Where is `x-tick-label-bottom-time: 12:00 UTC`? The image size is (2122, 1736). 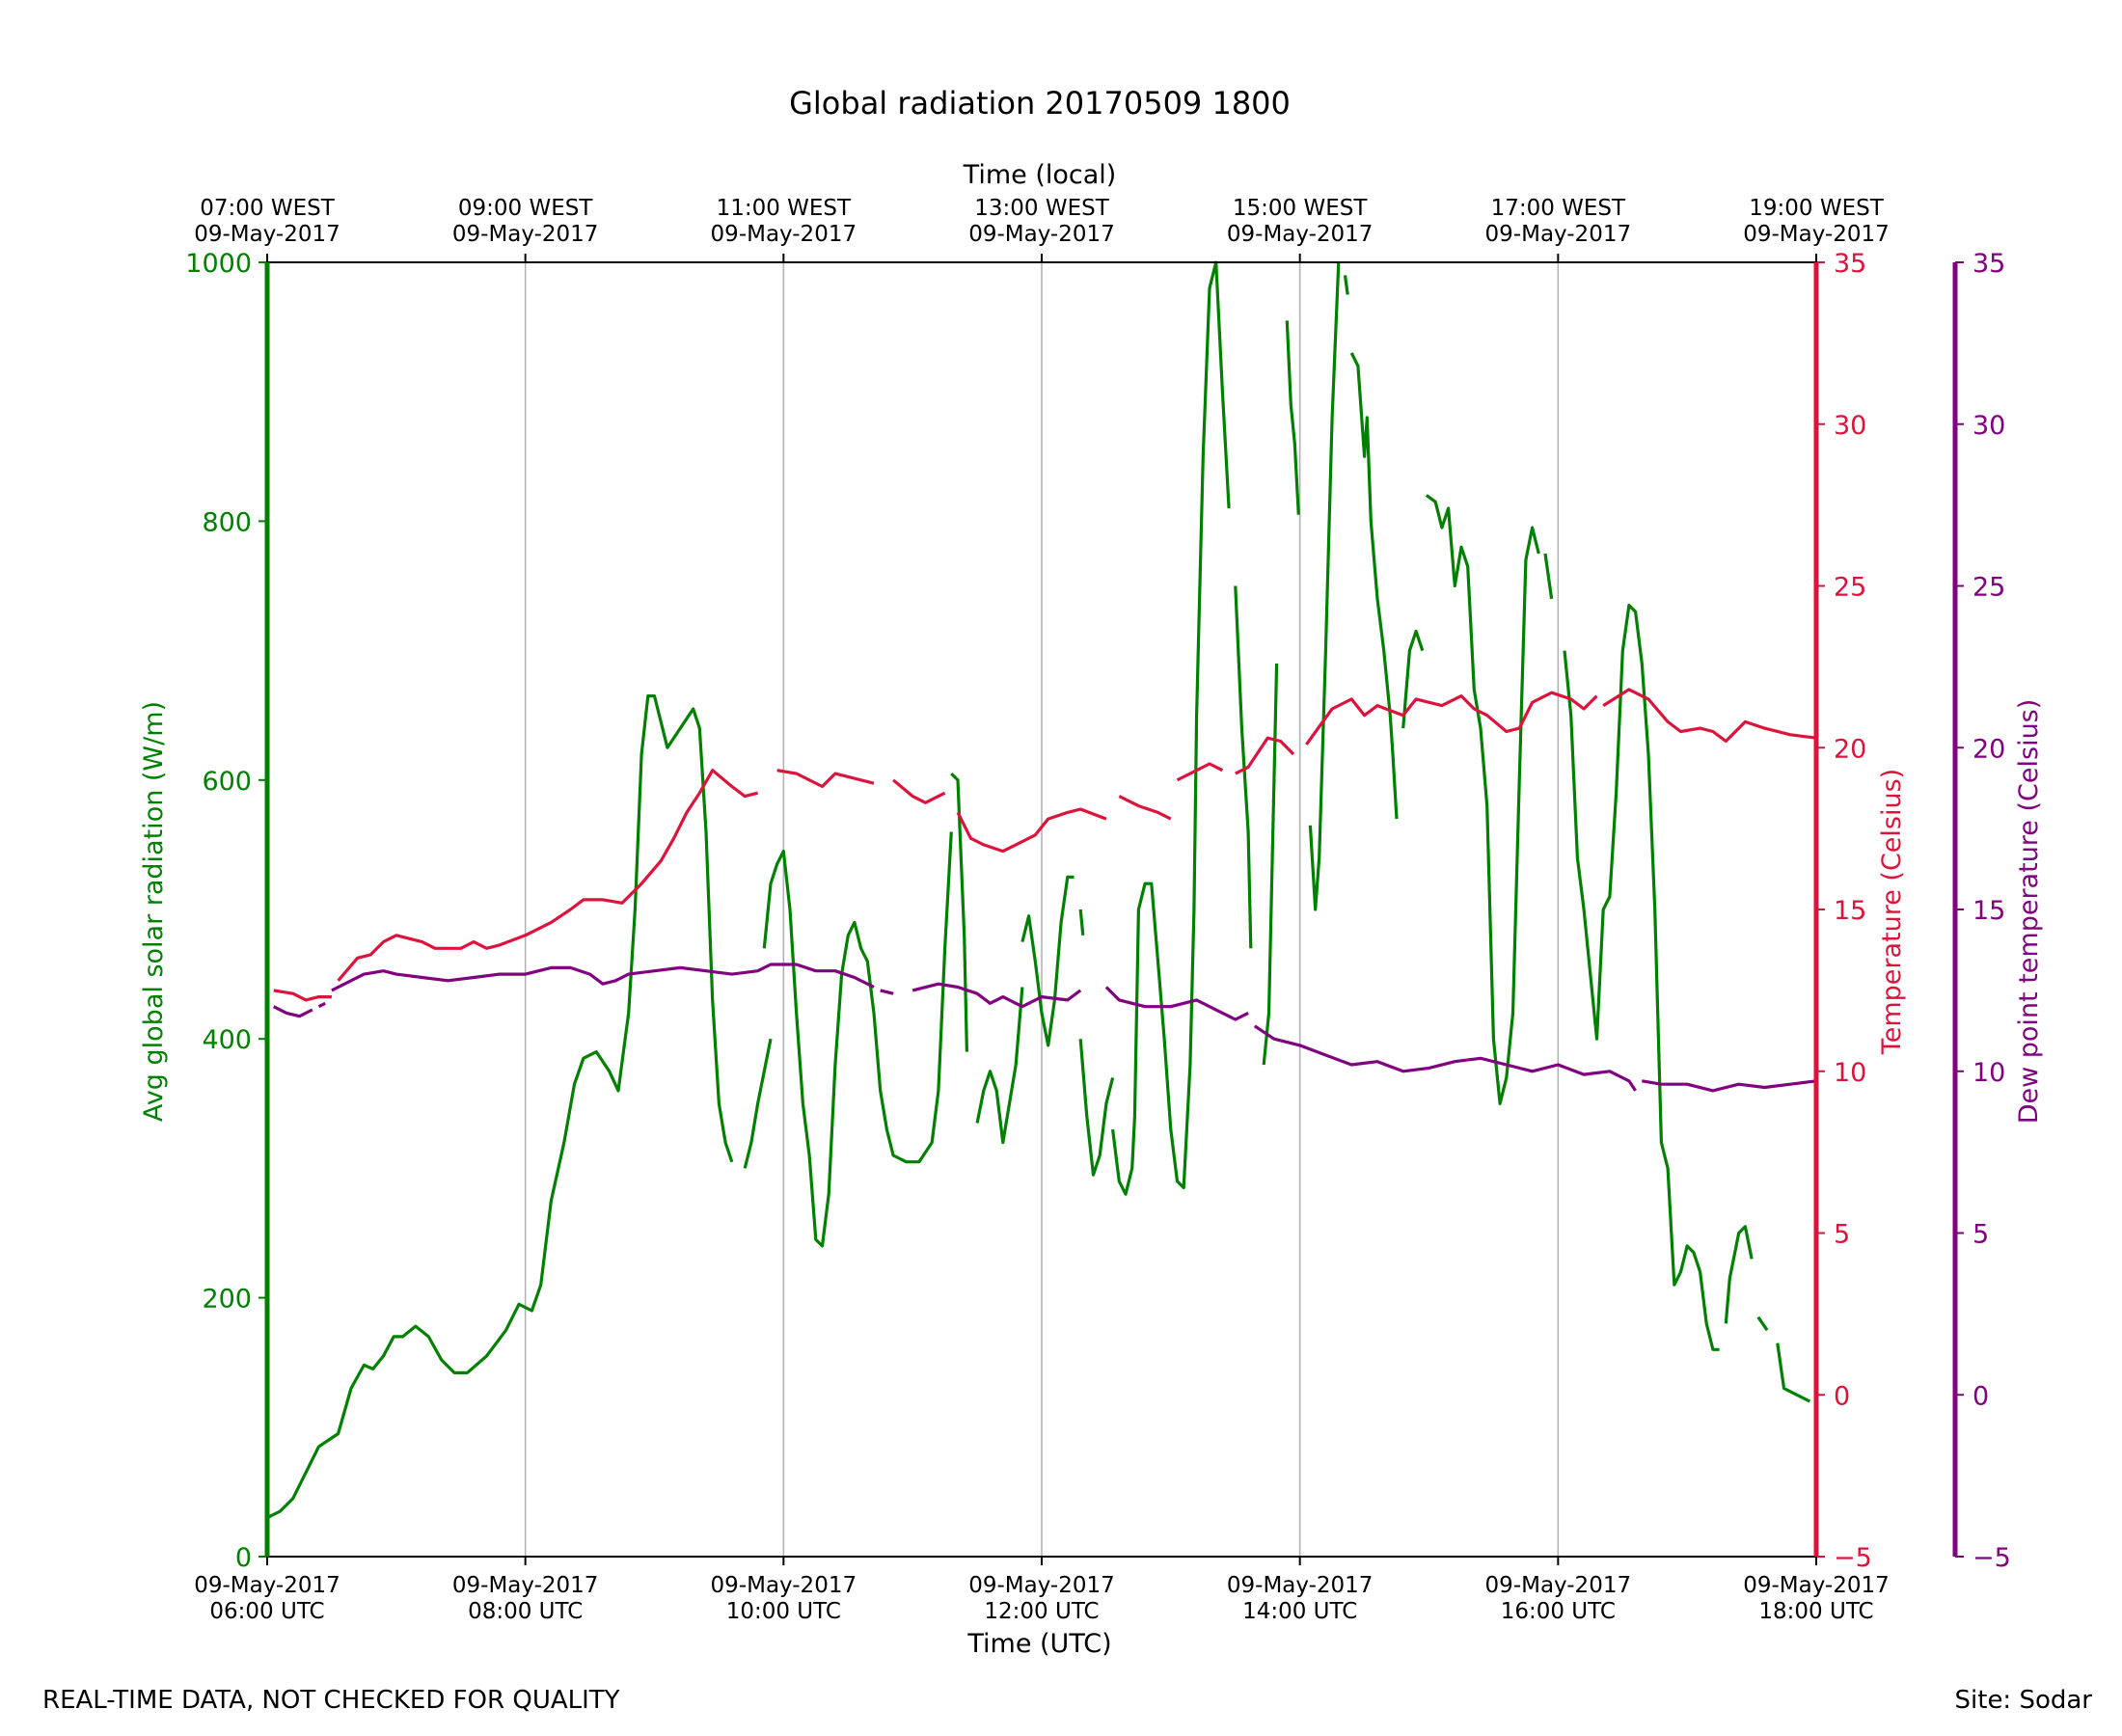 x-tick-label-bottom-time: 12:00 UTC is located at coordinates (1041, 1611).